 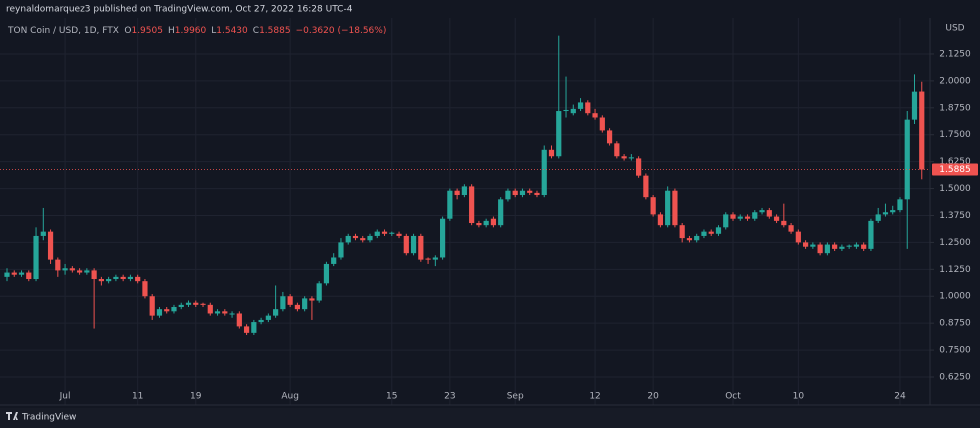 What do you see at coordinates (955, 297) in the screenshot?
I see `y-tick-label: 1.0000` at bounding box center [955, 297].